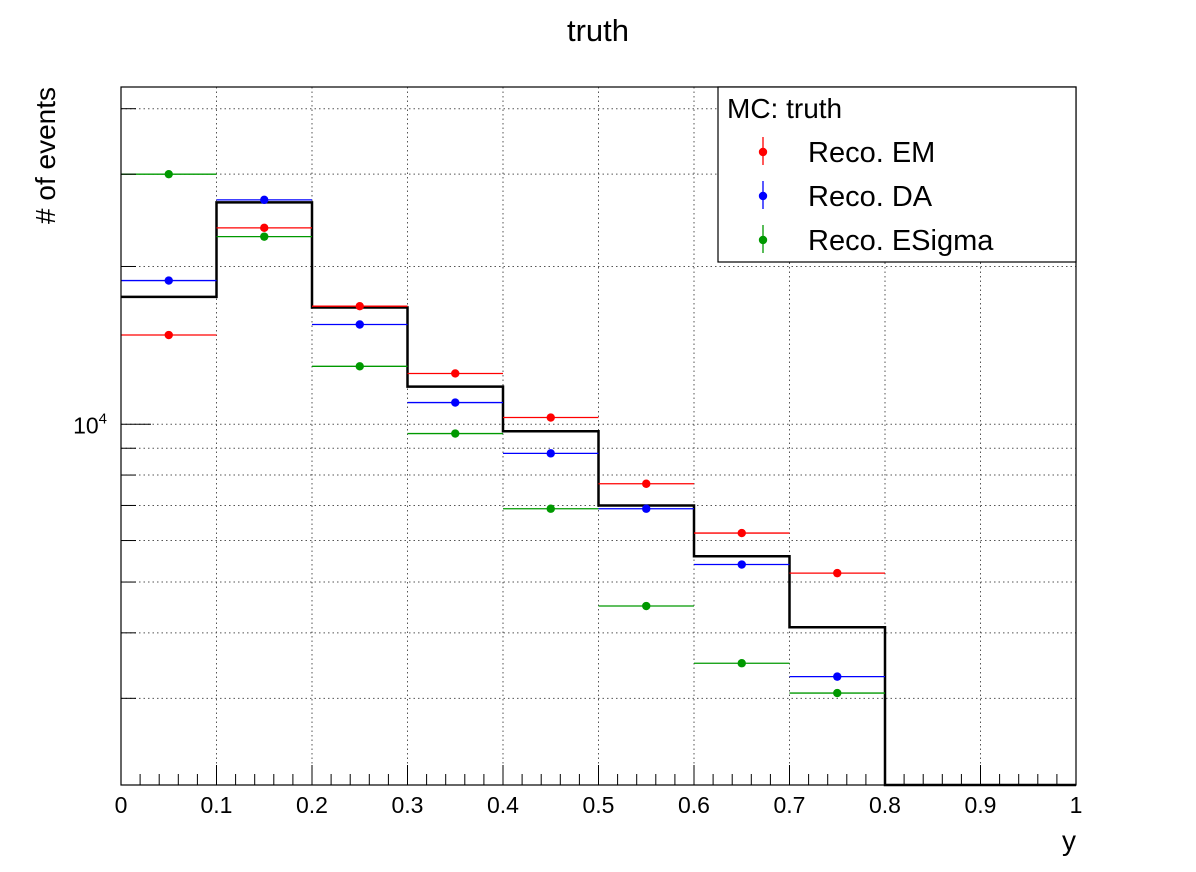 Image resolution: width=1196 pixels, height=872 pixels. Describe the element at coordinates (1069, 840) in the screenshot. I see `x-axis-label: y` at that location.